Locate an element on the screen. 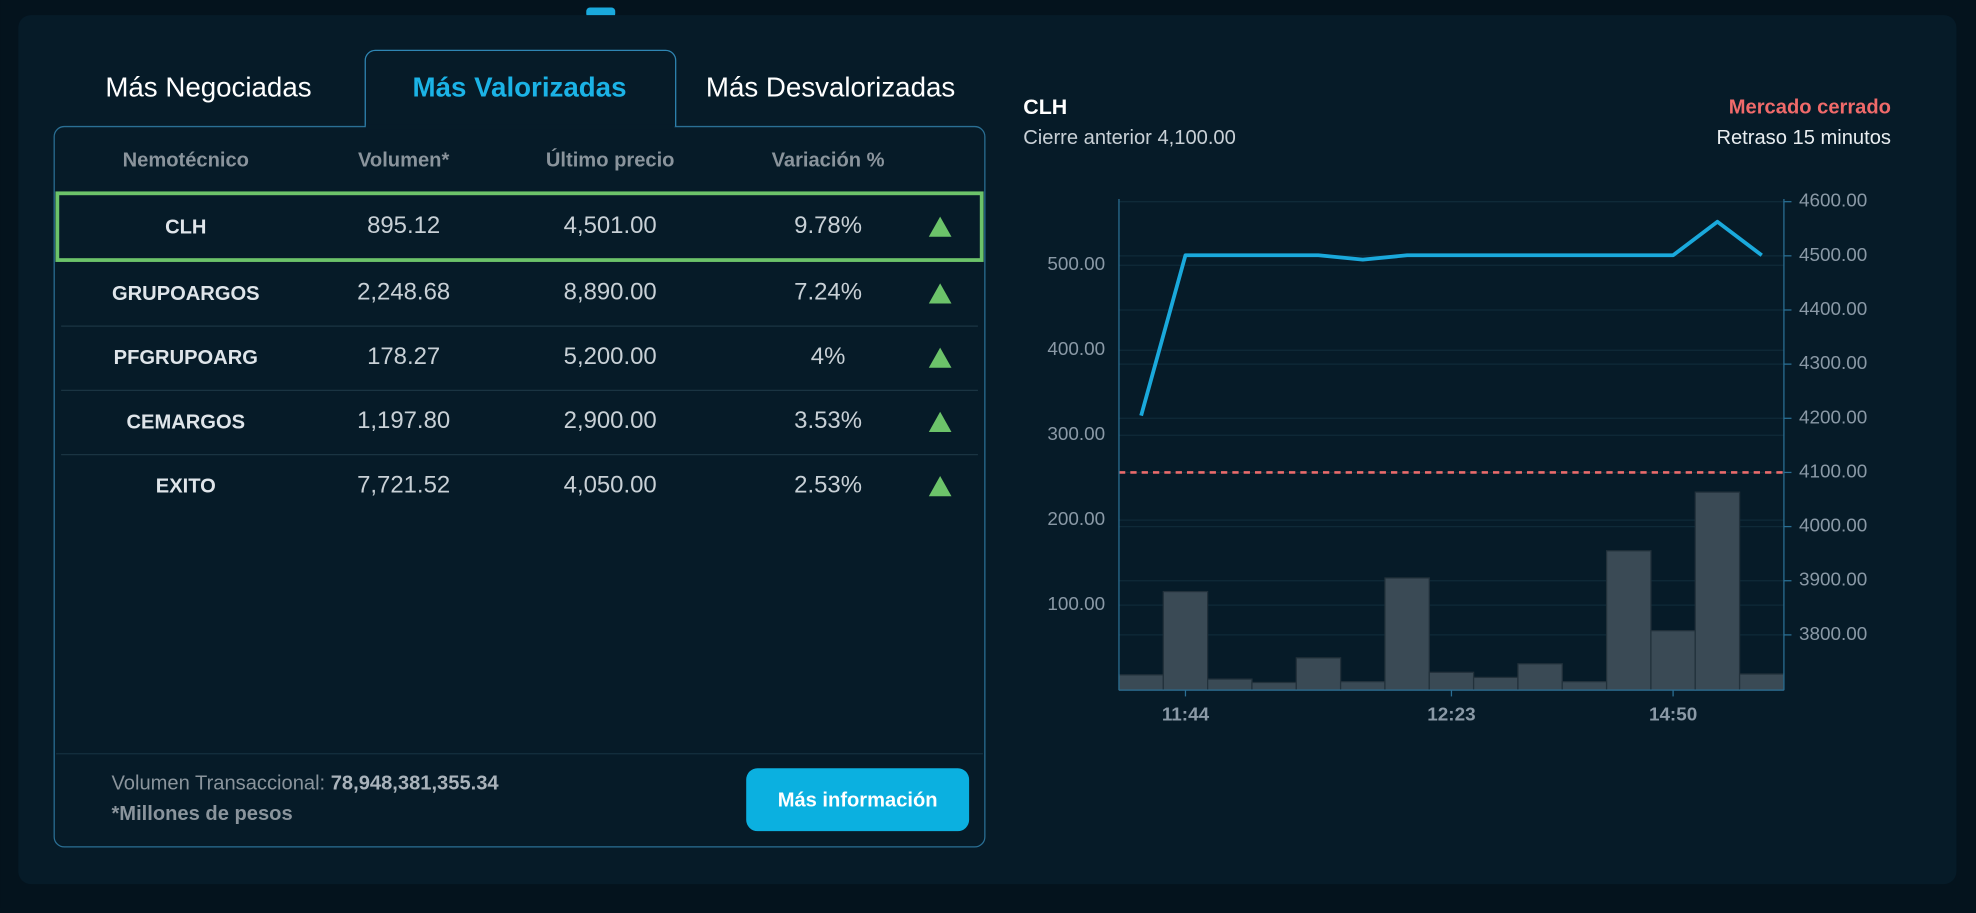 The height and width of the screenshot is (913, 1976). tab: Más Desvalorizadas is located at coordinates (830, 87).